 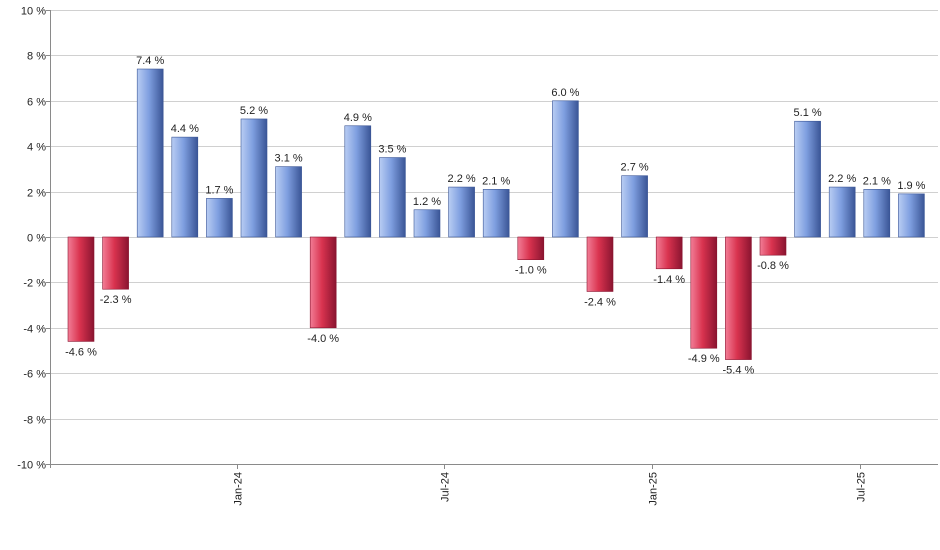 I want to click on y-axis-tick-labels: 10 % 8 % 6 % 4 % 2 % 0 % -2 % -4 % -6 % -8 % -10 %, so click(x=31, y=239).